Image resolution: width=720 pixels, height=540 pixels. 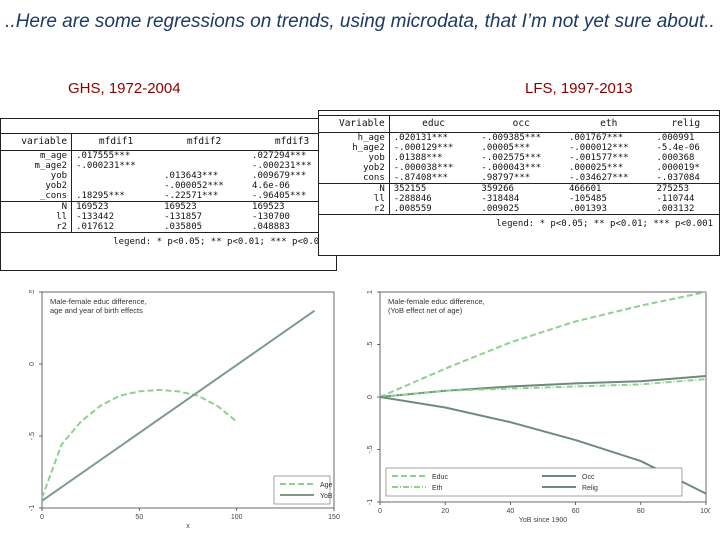 I want to click on table-cell: -.034627***, so click(x=598, y=178).